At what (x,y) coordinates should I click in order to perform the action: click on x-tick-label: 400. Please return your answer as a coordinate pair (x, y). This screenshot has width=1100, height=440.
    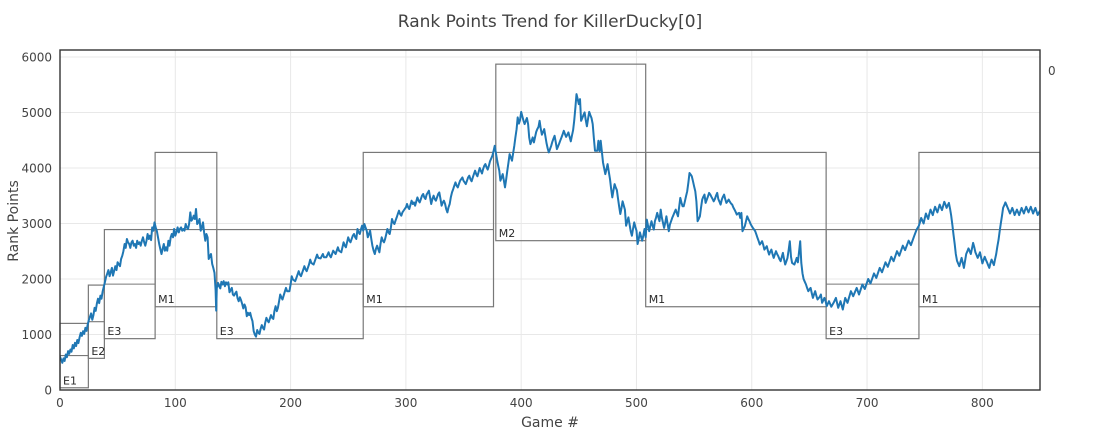
    Looking at the image, I should click on (521, 403).